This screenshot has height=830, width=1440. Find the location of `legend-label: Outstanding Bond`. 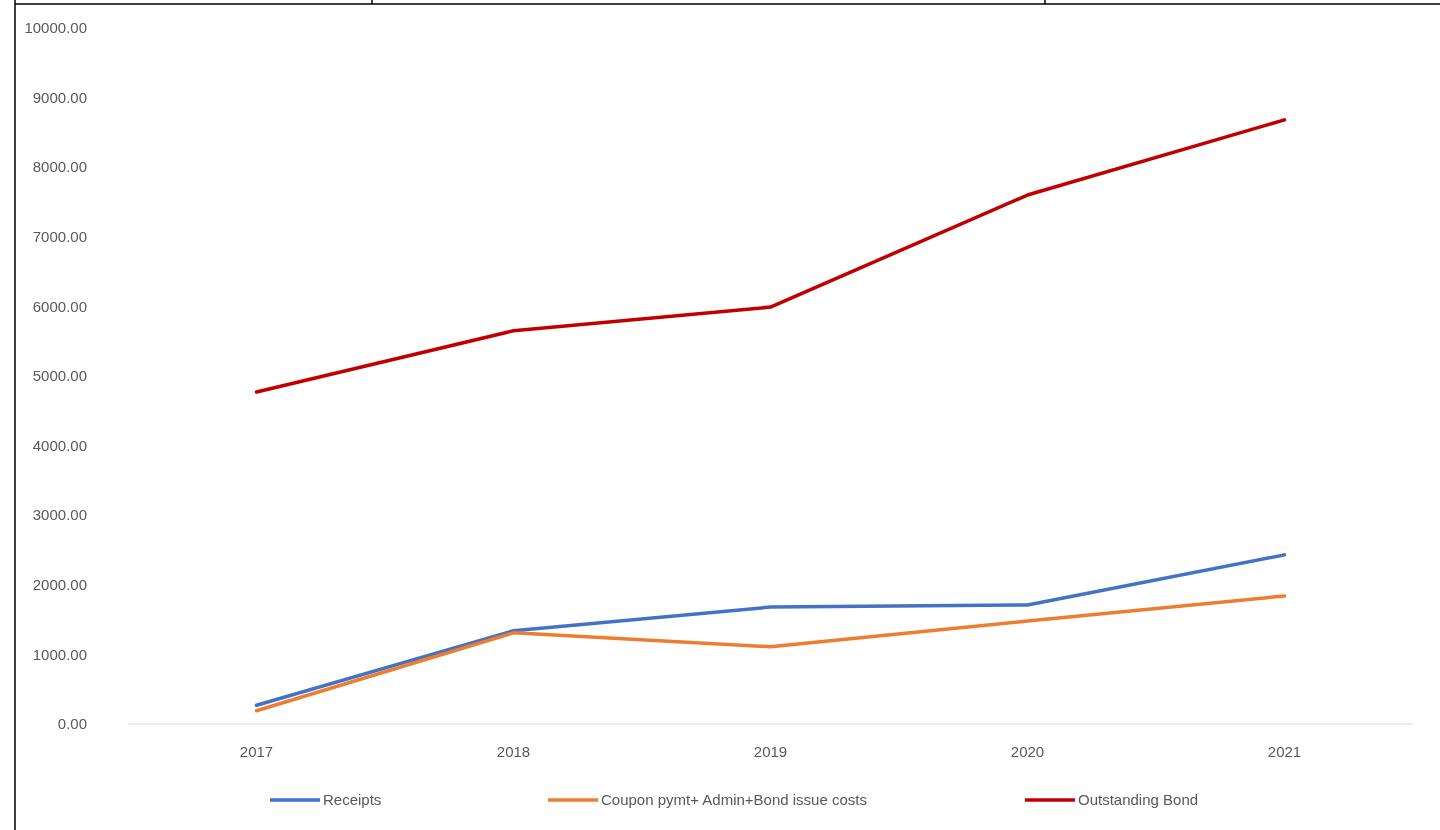

legend-label: Outstanding Bond is located at coordinates (1138, 800).